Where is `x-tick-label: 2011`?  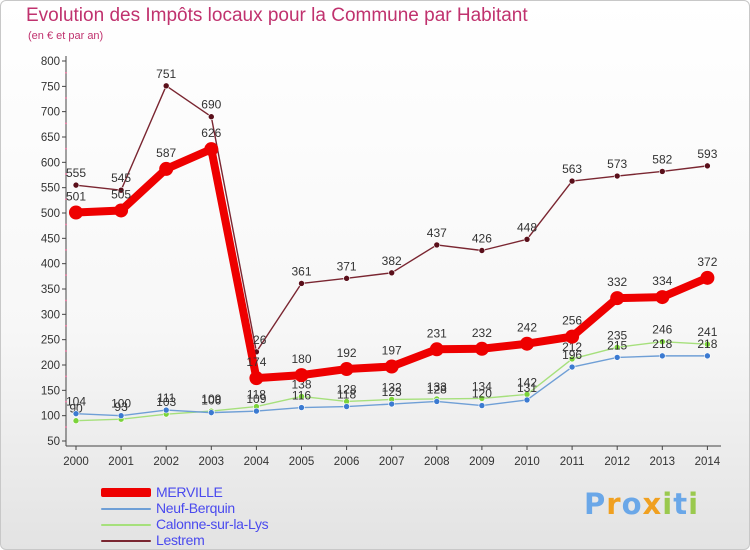
x-tick-label: 2011 is located at coordinates (572, 462).